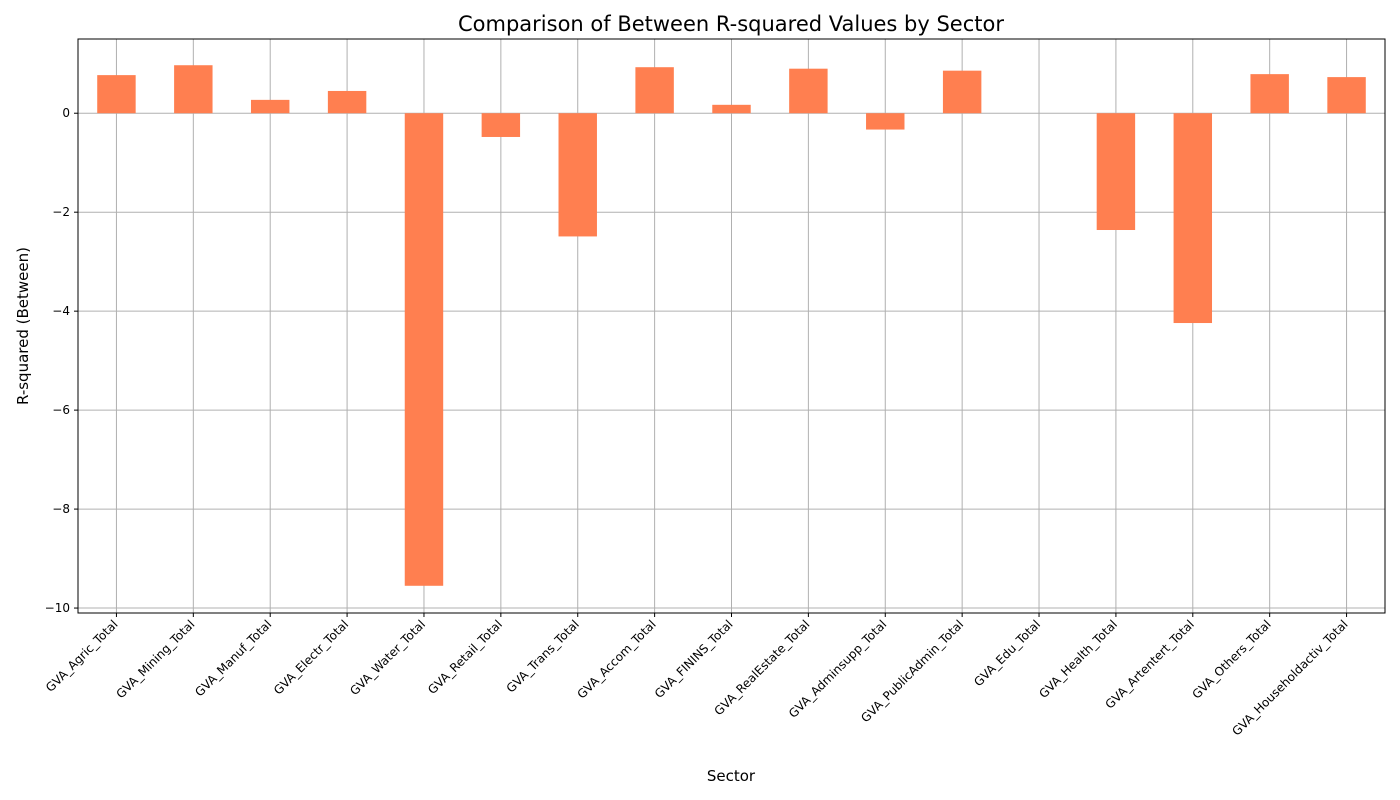  Describe the element at coordinates (465, 657) in the screenshot. I see `x-tick-label: GVA_Retail_Total` at that location.